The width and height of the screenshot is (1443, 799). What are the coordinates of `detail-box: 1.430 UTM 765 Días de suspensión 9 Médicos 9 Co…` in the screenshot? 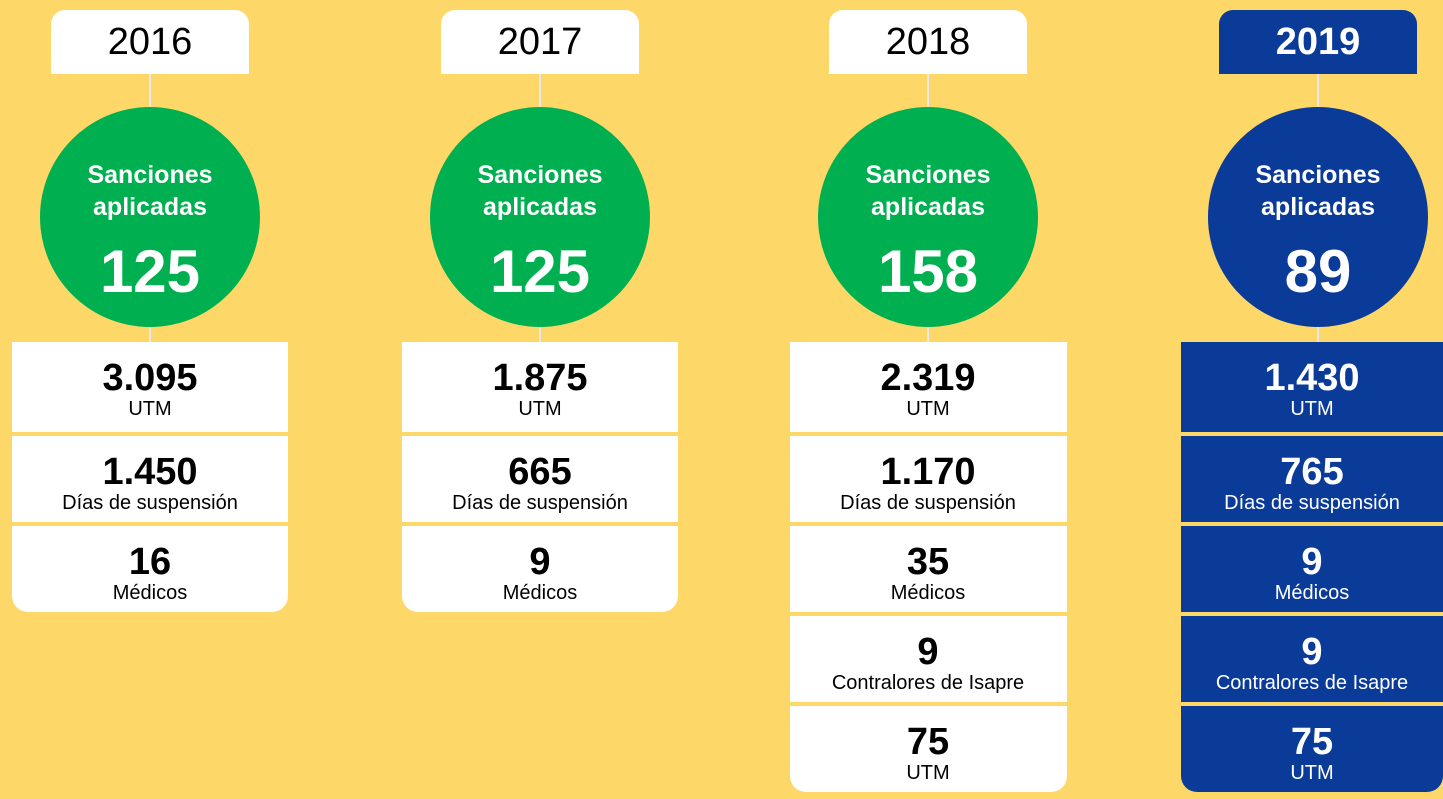 It's located at (1312, 567).